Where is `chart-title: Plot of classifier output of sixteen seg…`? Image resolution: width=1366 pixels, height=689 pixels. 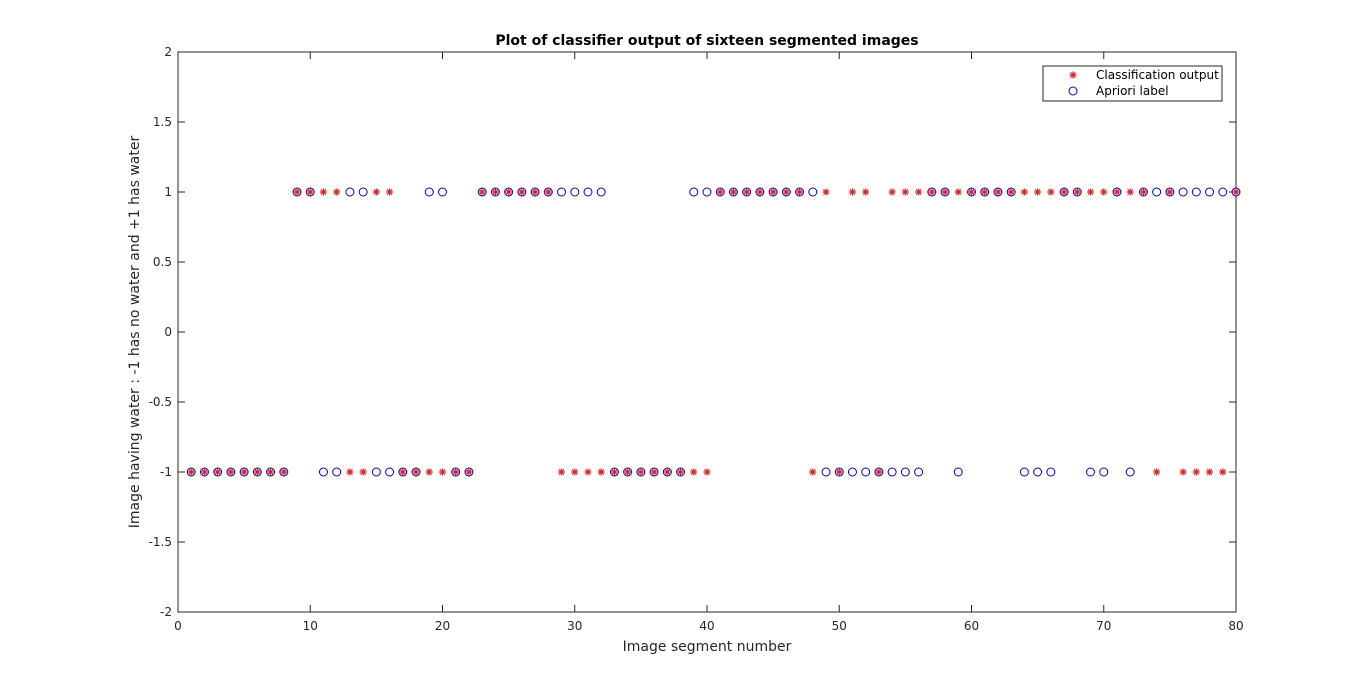 chart-title: Plot of classifier output of sixteen seg… is located at coordinates (706, 41).